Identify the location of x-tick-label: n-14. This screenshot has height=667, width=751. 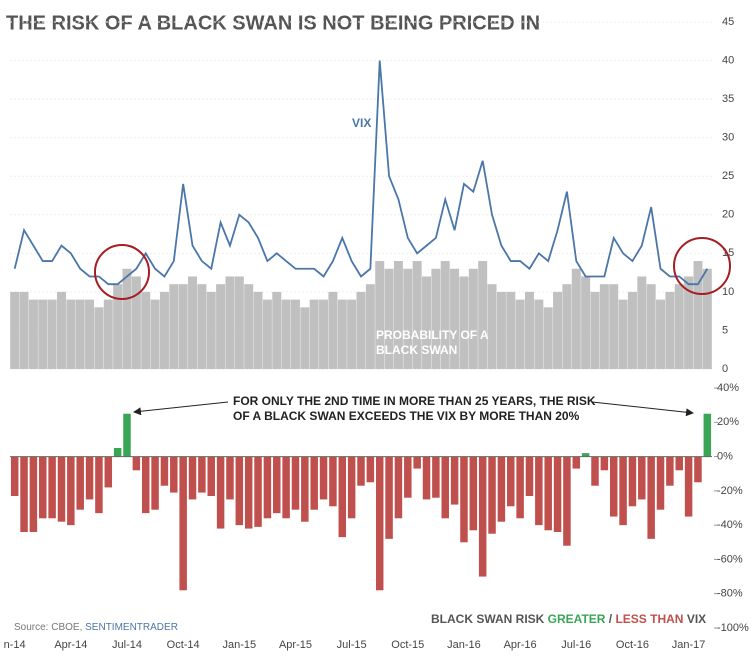
(15, 645).